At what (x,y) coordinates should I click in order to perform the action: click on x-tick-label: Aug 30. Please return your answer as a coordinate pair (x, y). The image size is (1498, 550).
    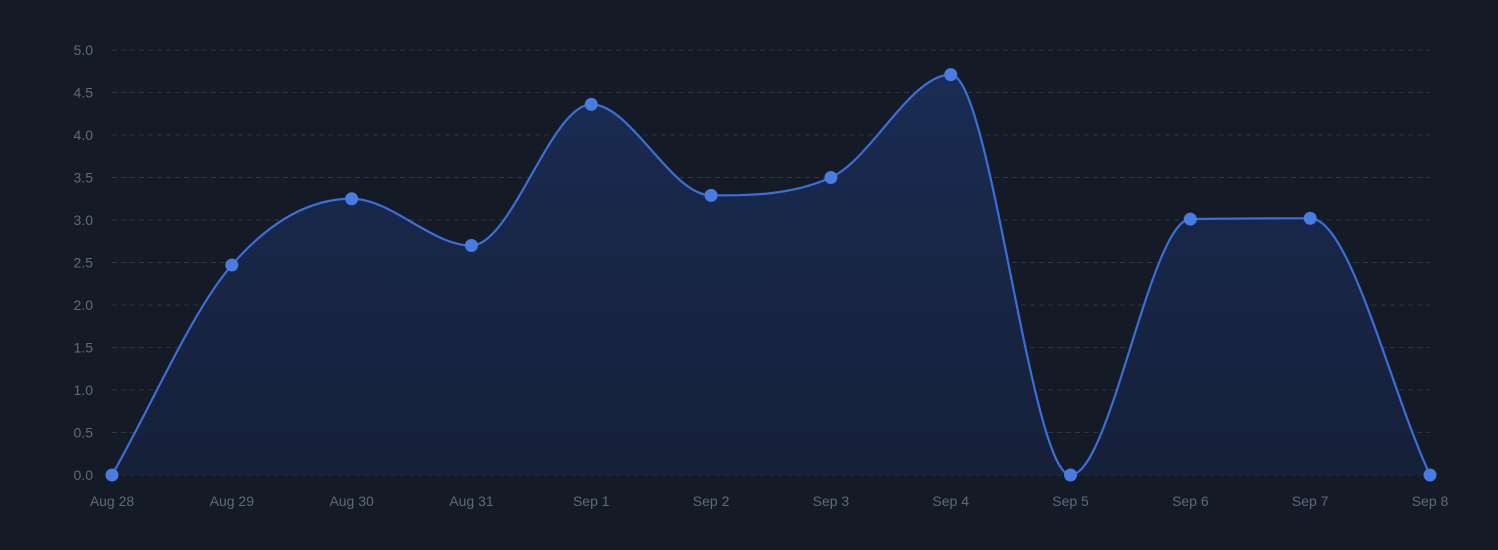
    Looking at the image, I should click on (351, 501).